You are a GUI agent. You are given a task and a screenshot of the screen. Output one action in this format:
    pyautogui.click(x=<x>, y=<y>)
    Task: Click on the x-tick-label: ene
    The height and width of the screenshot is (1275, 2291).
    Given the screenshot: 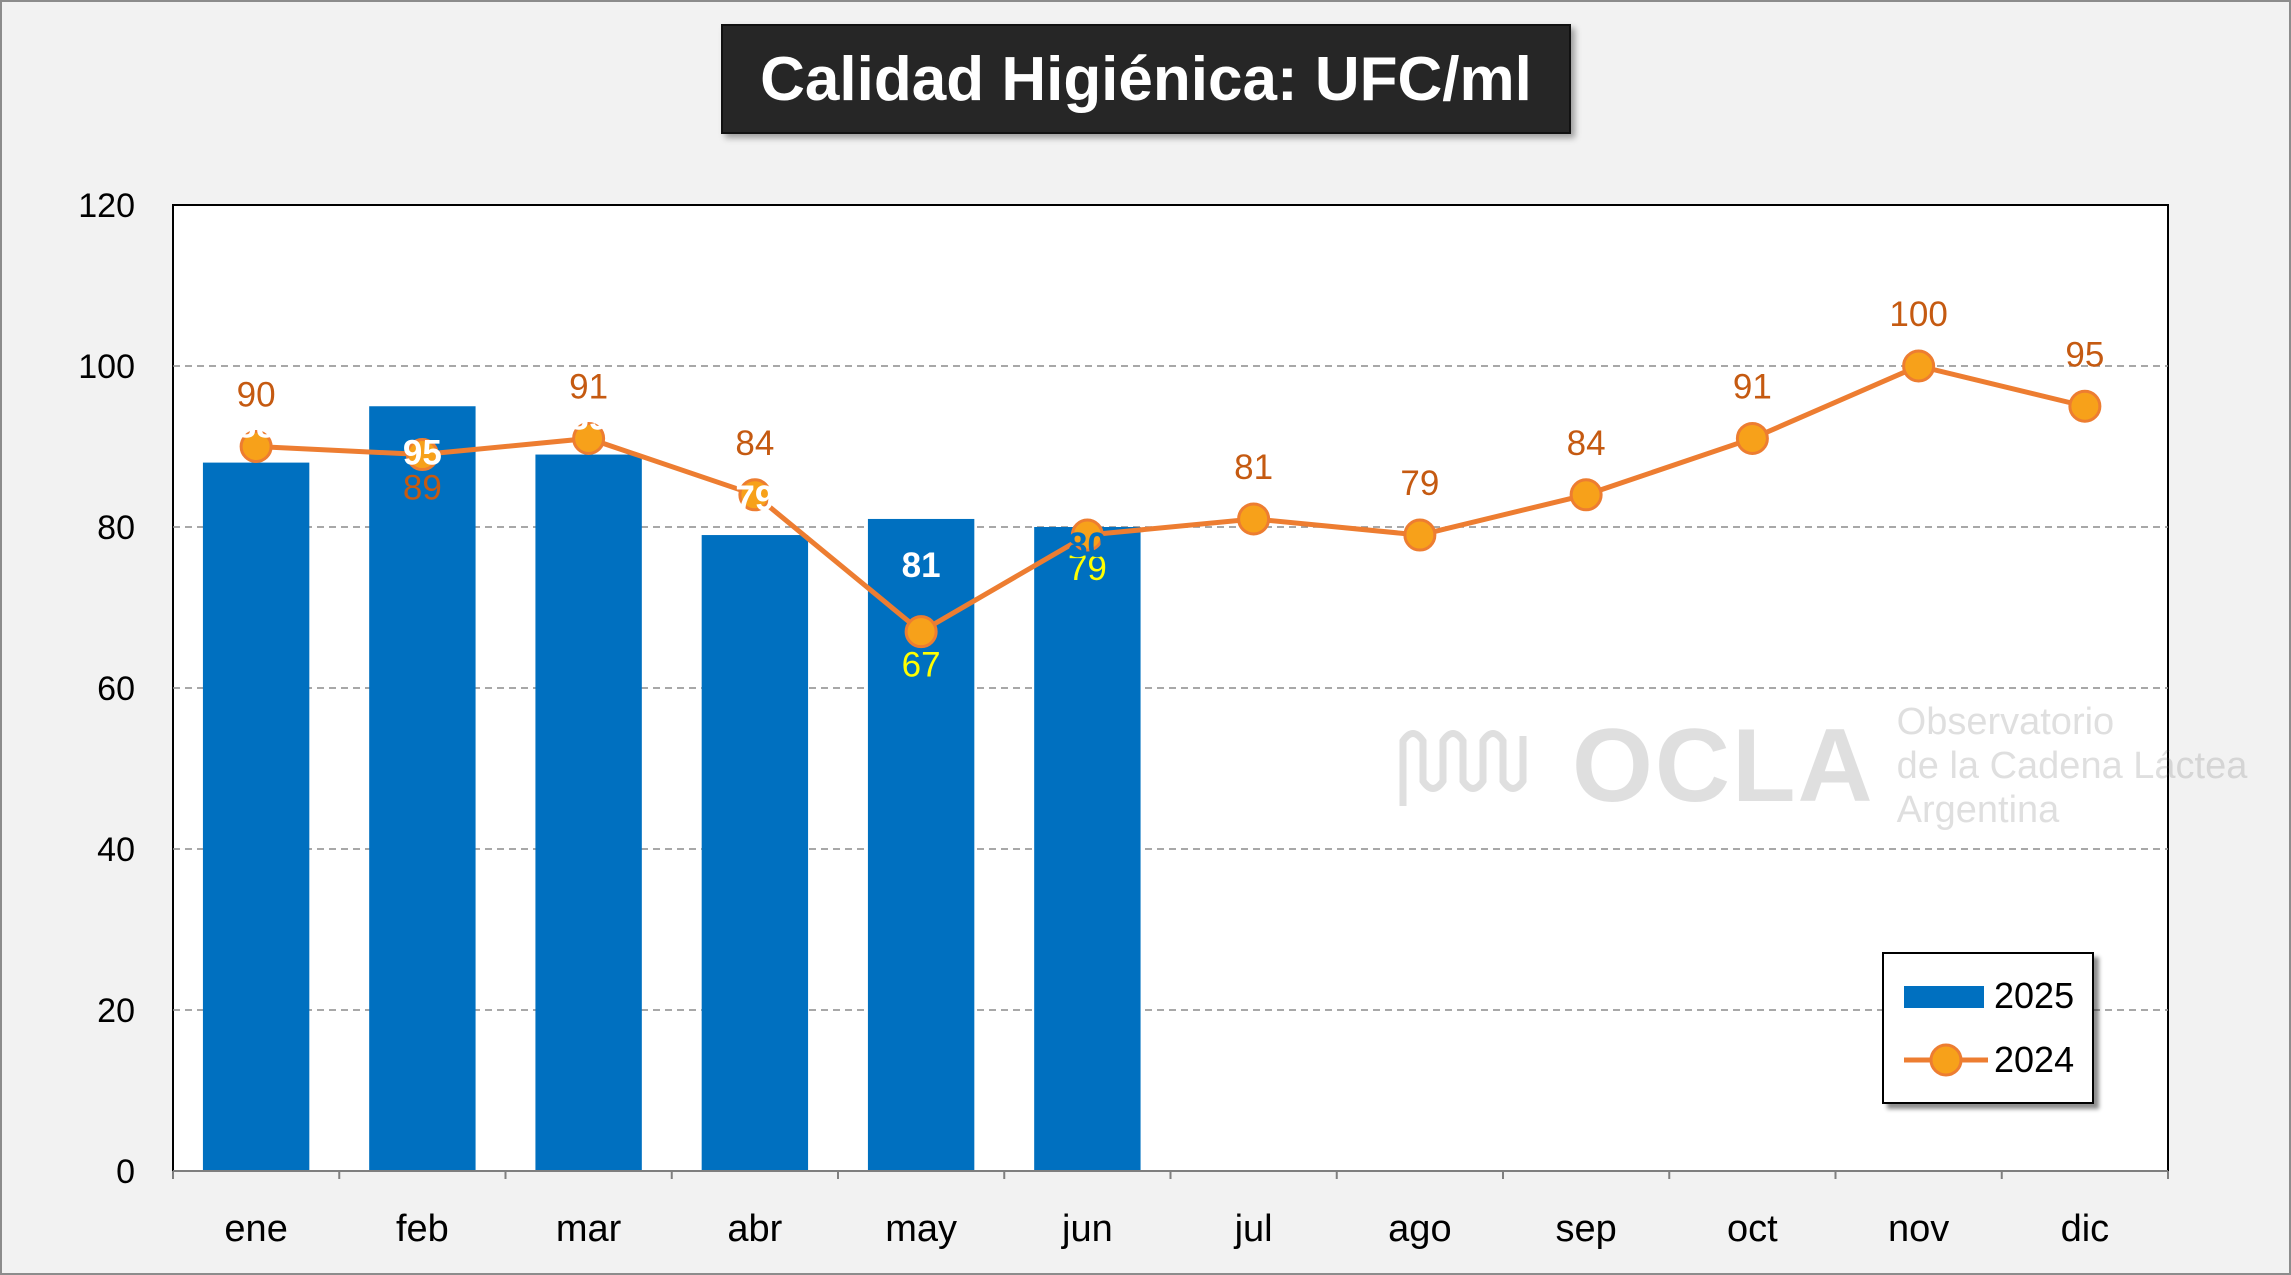 What is the action you would take?
    pyautogui.click(x=255, y=1229)
    